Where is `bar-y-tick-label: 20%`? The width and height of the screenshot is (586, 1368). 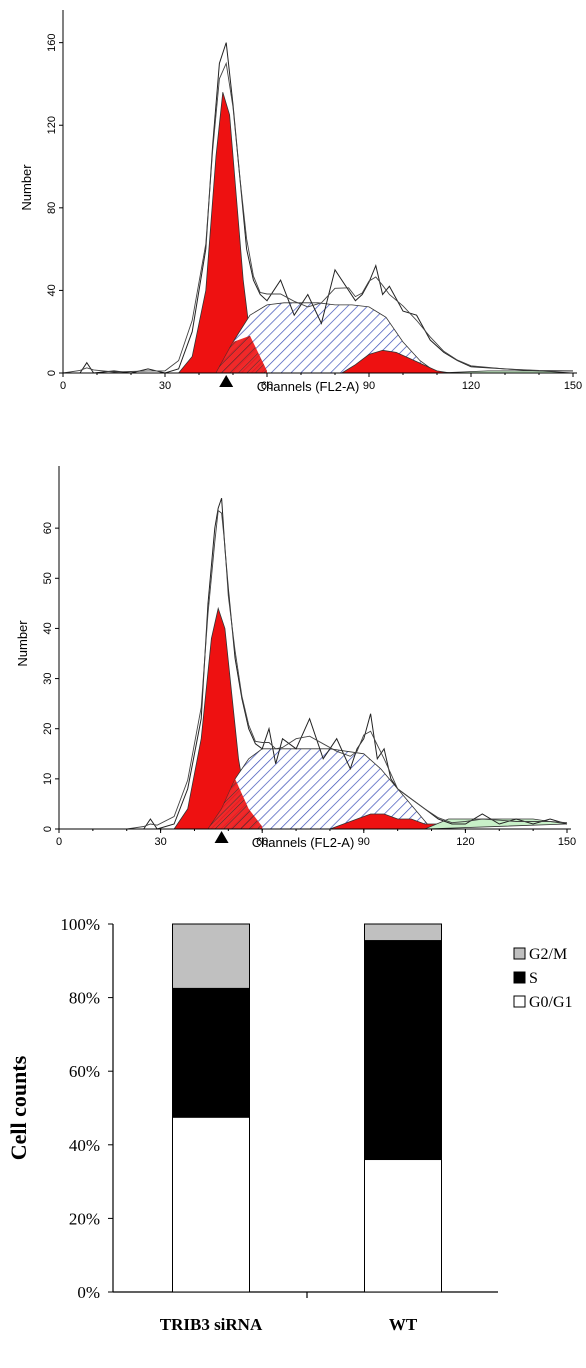 bar-y-tick-label: 20% is located at coordinates (84, 1218).